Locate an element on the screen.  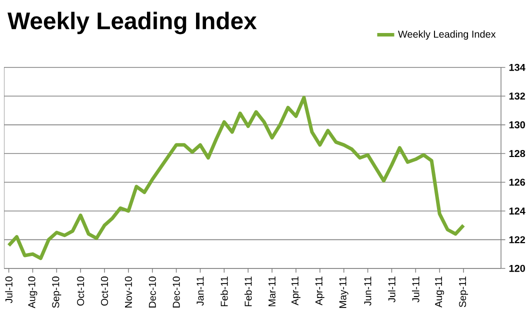
x-tick-label: Jul-10 is located at coordinates (8, 290).